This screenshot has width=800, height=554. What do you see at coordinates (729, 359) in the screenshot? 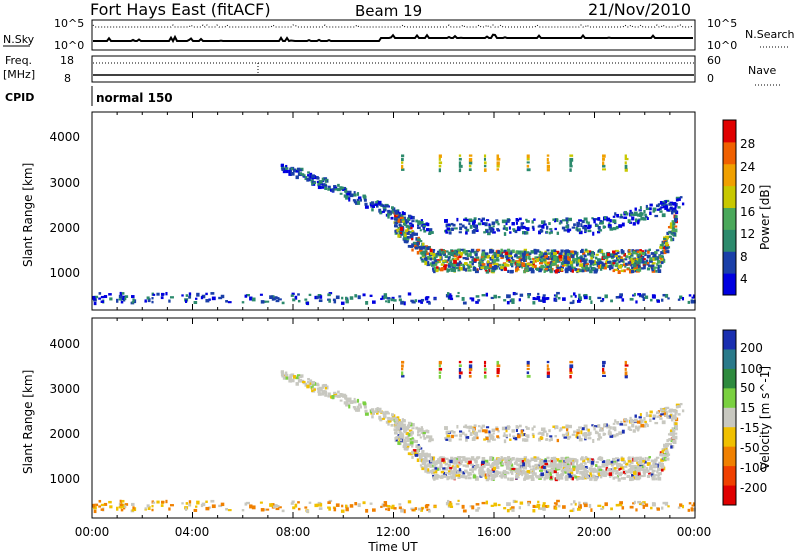
I see `velocity-colorbar-segment` at bounding box center [729, 359].